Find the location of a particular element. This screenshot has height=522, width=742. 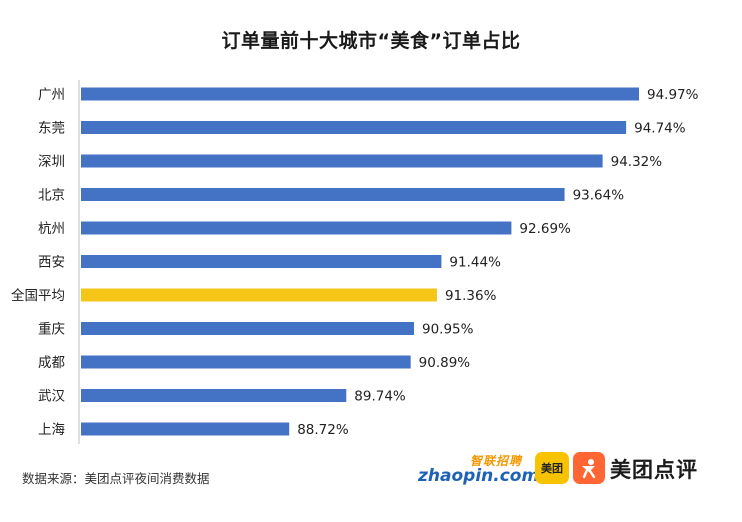

category-label: 北京 is located at coordinates (51, 196).